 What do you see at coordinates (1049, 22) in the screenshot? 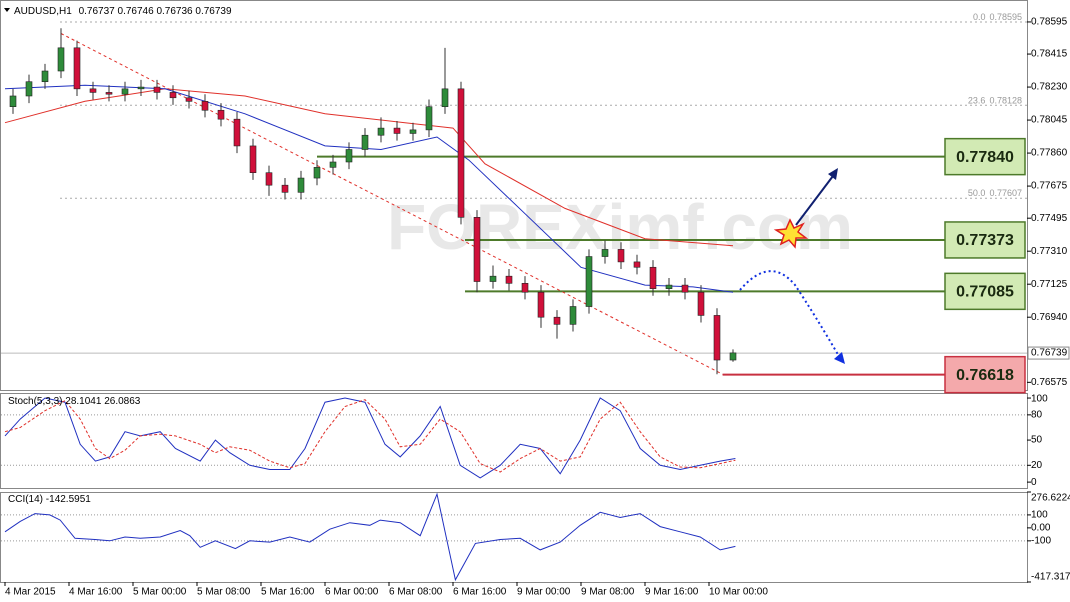
I see `y-tick-label: 0.78595` at bounding box center [1049, 22].